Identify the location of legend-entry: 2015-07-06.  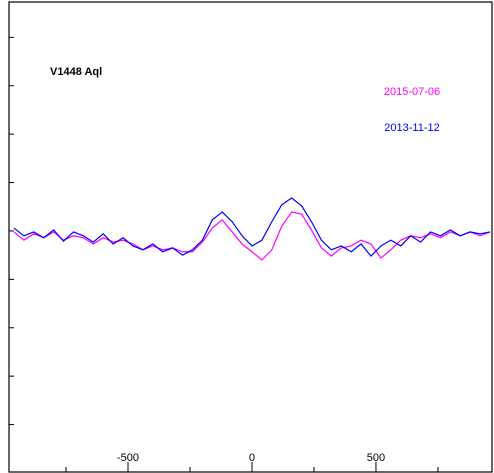
(412, 92).